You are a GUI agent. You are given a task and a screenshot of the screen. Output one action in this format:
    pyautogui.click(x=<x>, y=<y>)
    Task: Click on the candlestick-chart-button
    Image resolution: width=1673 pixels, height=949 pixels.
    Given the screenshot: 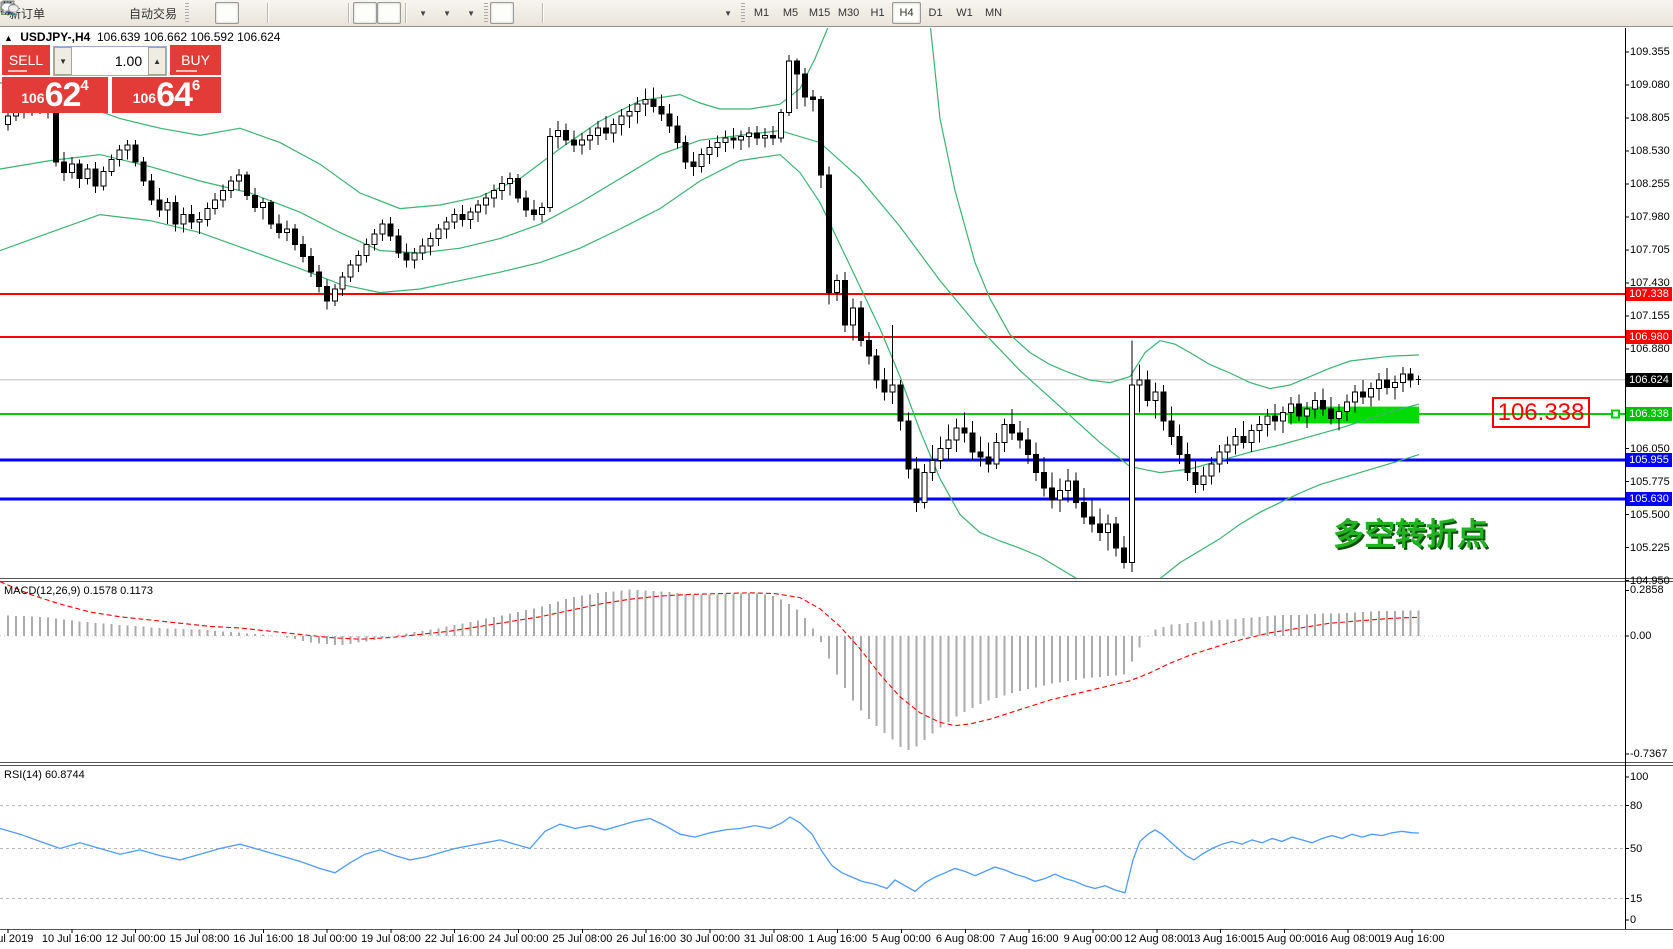 What is the action you would take?
    pyautogui.click(x=121, y=12)
    